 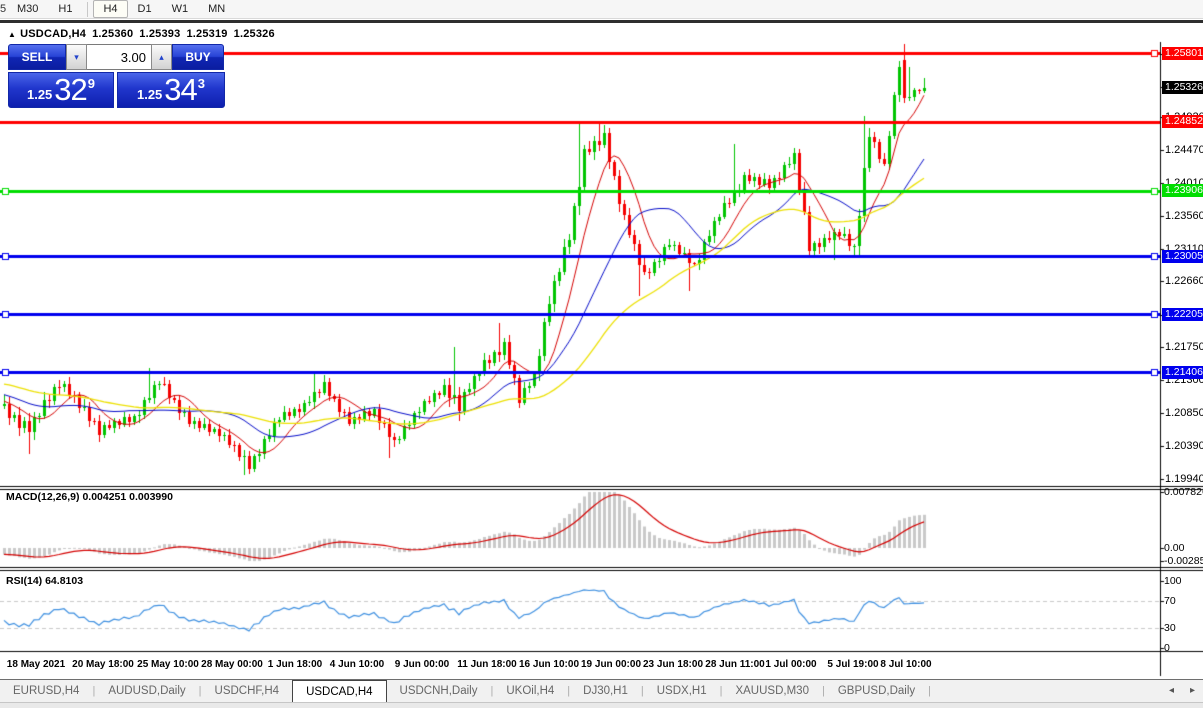 I want to click on volume-increase-button: ▴, so click(x=161, y=57).